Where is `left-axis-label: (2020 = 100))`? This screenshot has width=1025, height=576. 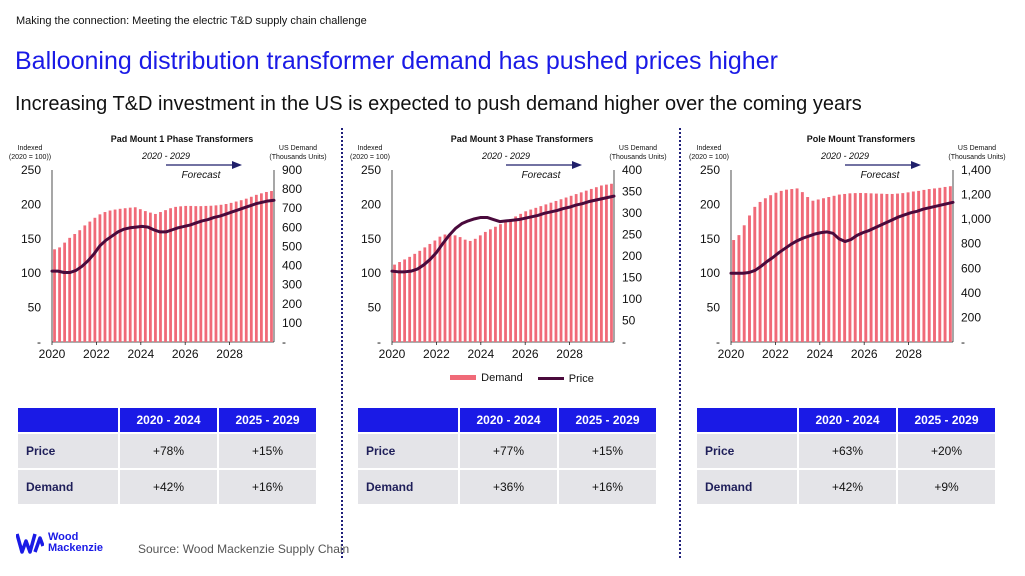
left-axis-label: (2020 = 100)) is located at coordinates (30, 157).